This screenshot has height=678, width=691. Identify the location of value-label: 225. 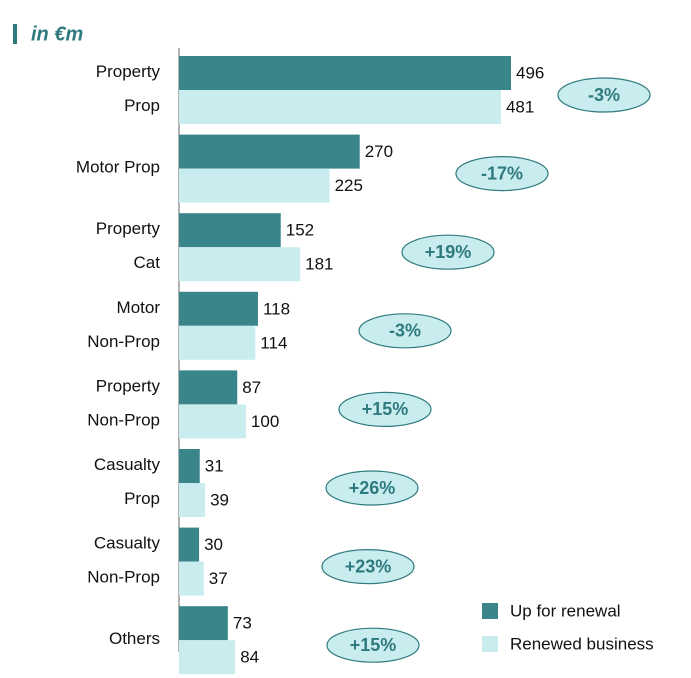
(349, 185).